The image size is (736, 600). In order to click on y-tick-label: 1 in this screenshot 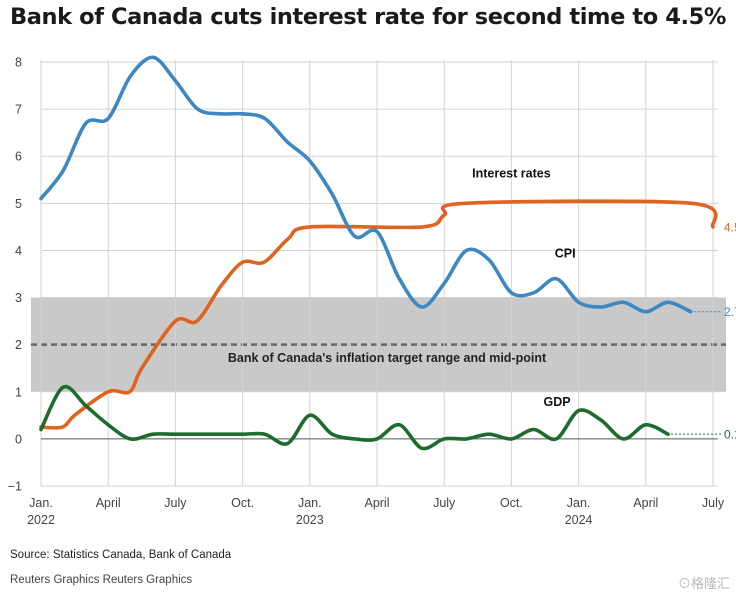, I will do `click(18, 392)`.